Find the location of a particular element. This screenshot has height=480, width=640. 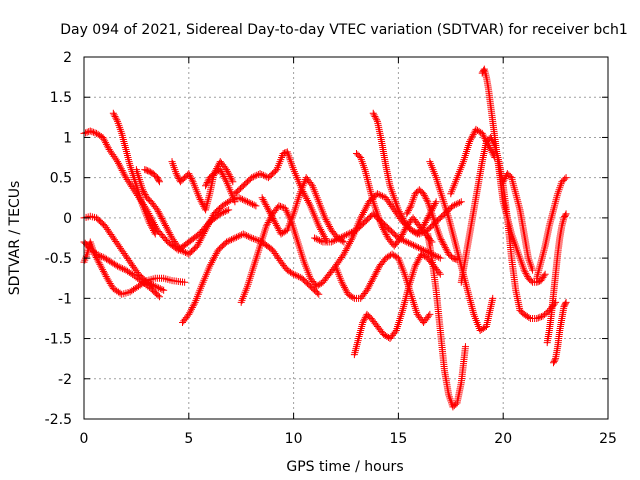

y-axis-label: SDTVAR / TECUs is located at coordinates (15, 238).